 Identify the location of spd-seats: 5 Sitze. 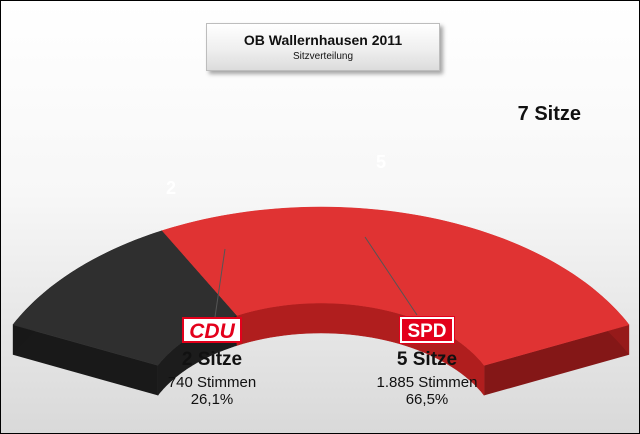
(427, 359).